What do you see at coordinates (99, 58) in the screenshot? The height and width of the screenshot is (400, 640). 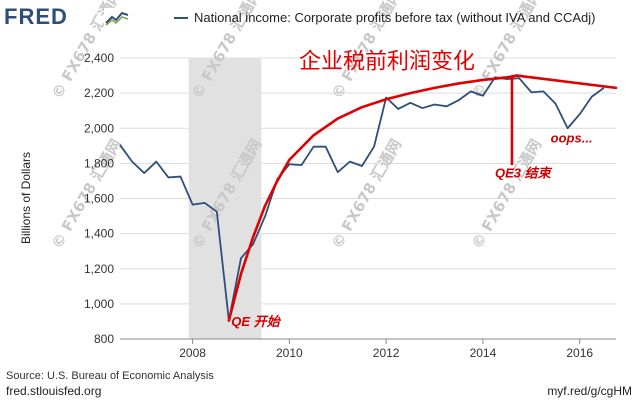 I see `y-tick-label: 2,400` at bounding box center [99, 58].